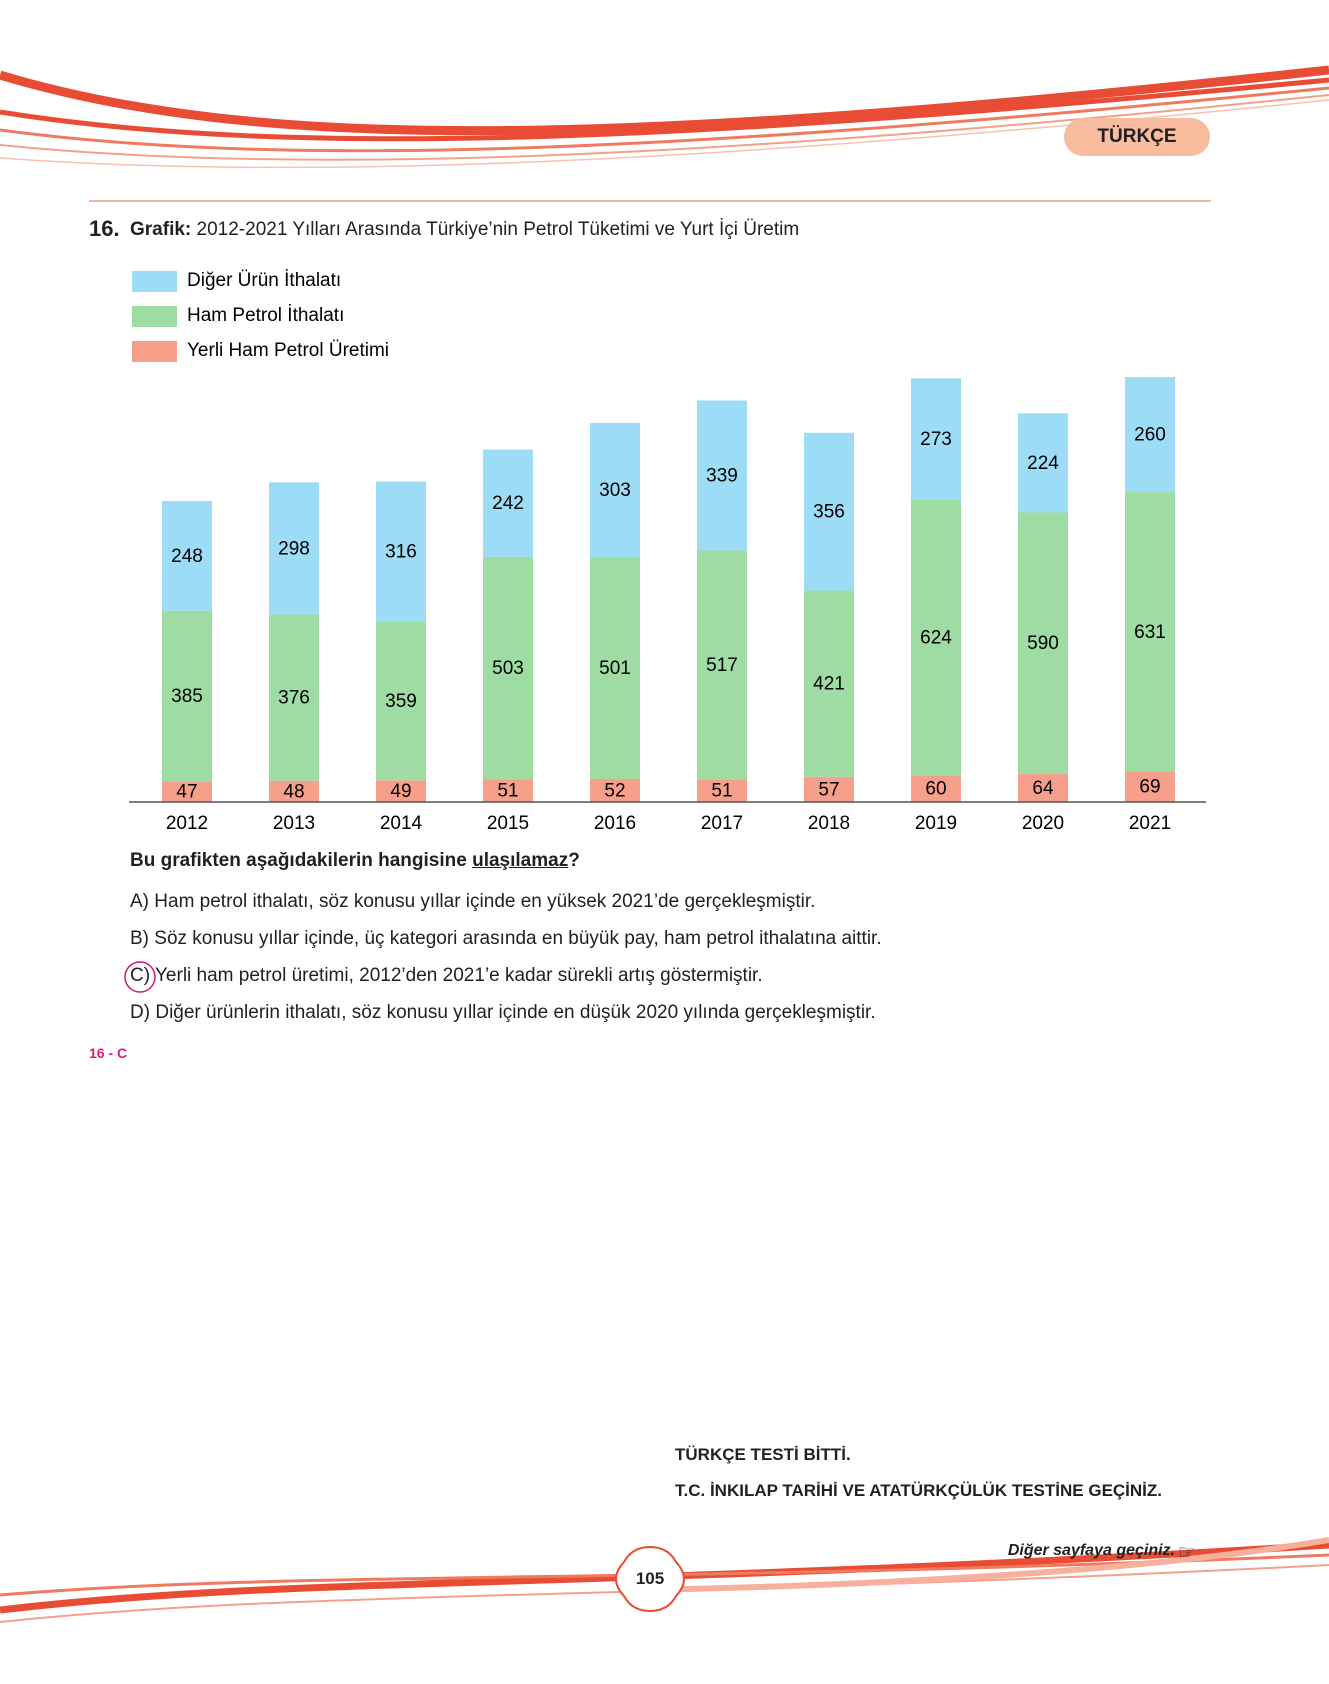 The image size is (1329, 1684). I want to click on data-label: 248, so click(187, 556).